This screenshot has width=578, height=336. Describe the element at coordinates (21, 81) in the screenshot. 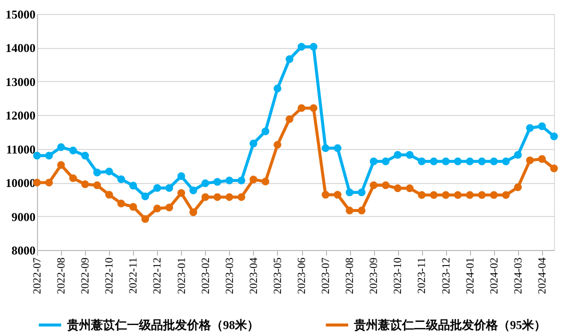

I see `y-tick-label: 13000` at that location.